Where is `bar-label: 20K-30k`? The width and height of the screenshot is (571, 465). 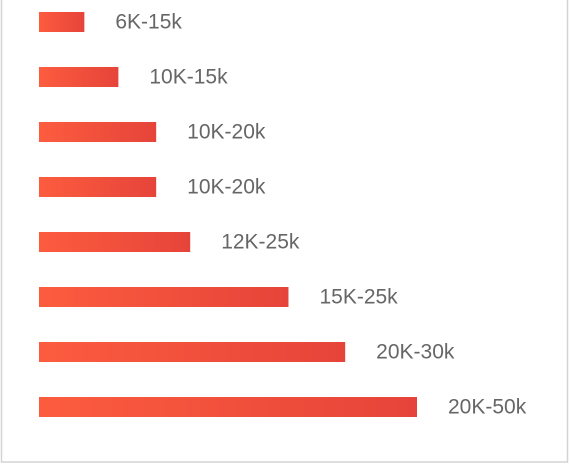 bar-label: 20K-30k is located at coordinates (415, 352).